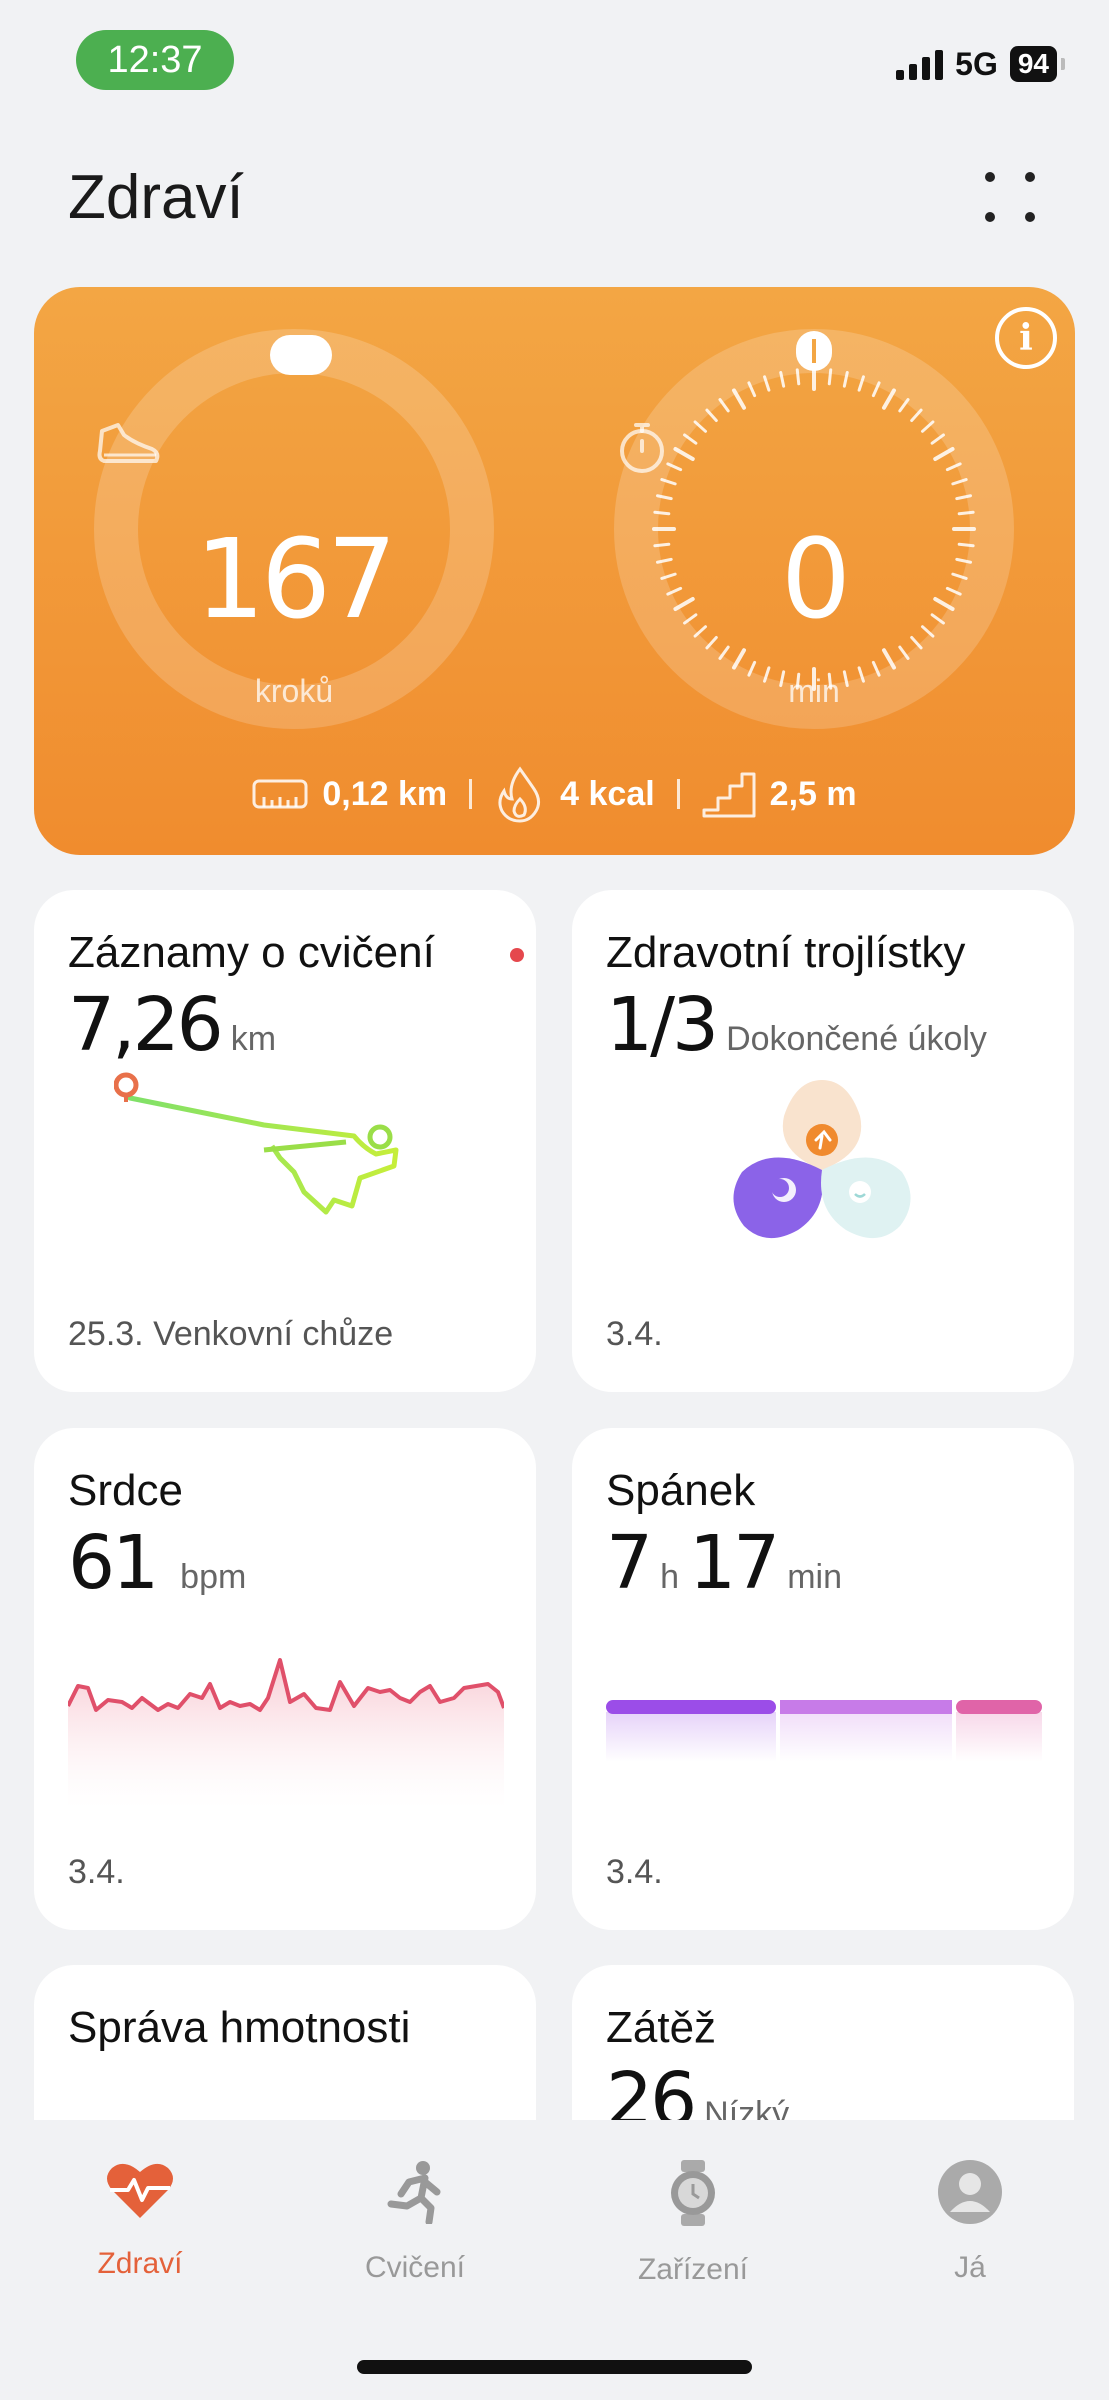 This screenshot has height=2400, width=1109. Describe the element at coordinates (786, 952) in the screenshot. I see `card-title: Zdravotní trojlístky` at that location.